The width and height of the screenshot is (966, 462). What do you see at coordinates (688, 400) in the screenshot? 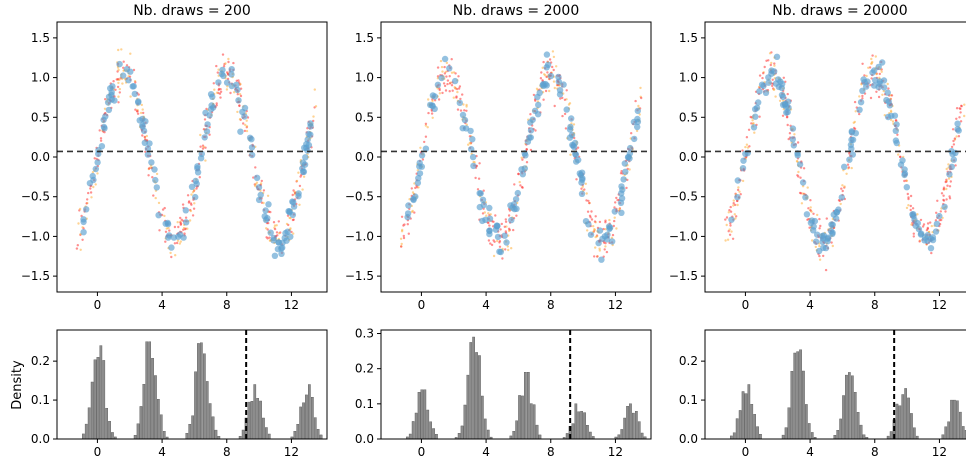
I see `y-tick-label: 0.1` at bounding box center [688, 400].